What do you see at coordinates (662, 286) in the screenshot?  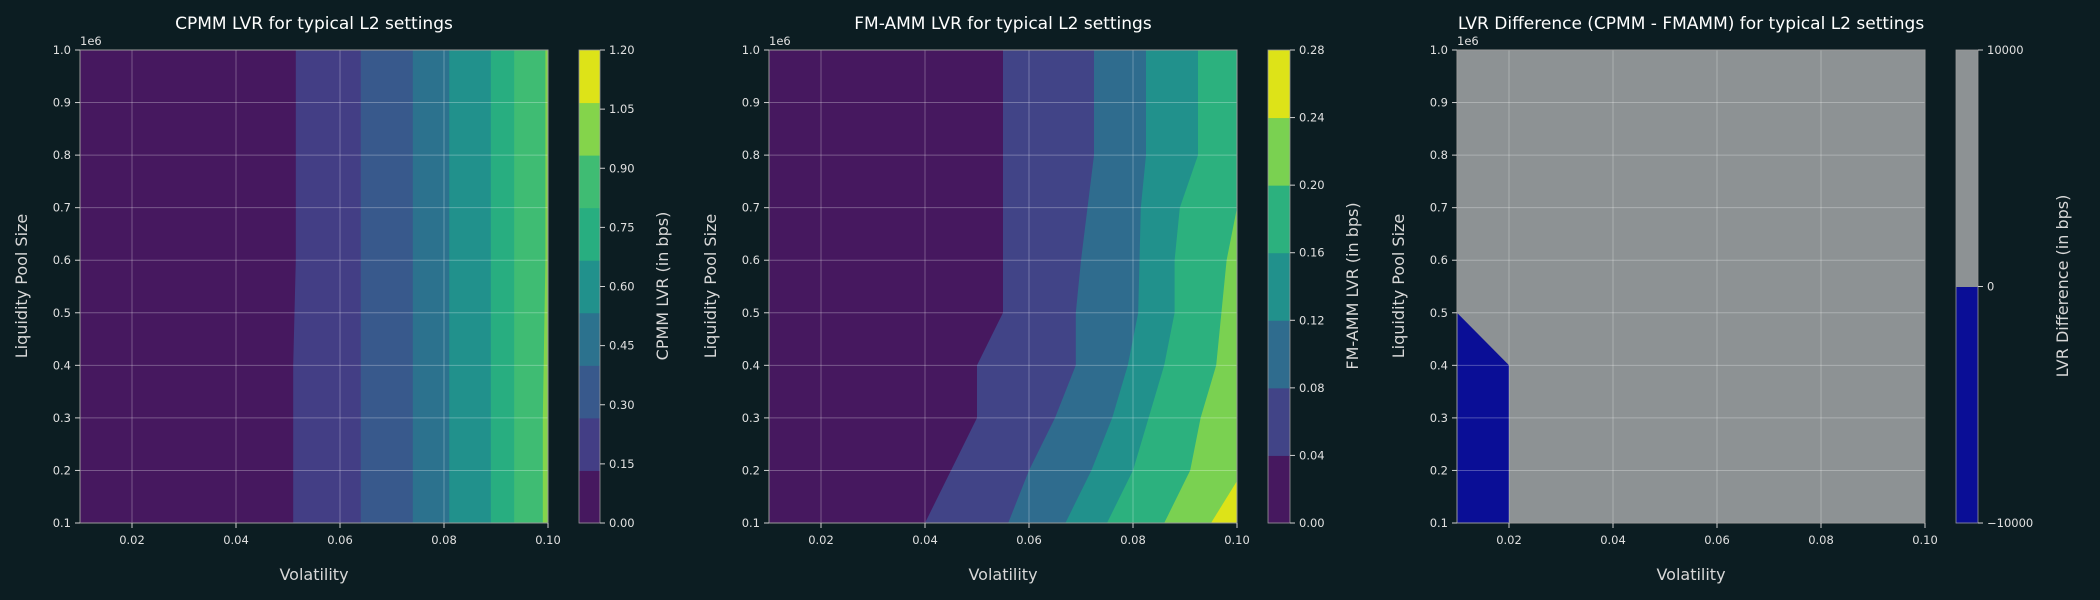 I see `colorbar-label: CPMM LVR (in bps)` at bounding box center [662, 286].